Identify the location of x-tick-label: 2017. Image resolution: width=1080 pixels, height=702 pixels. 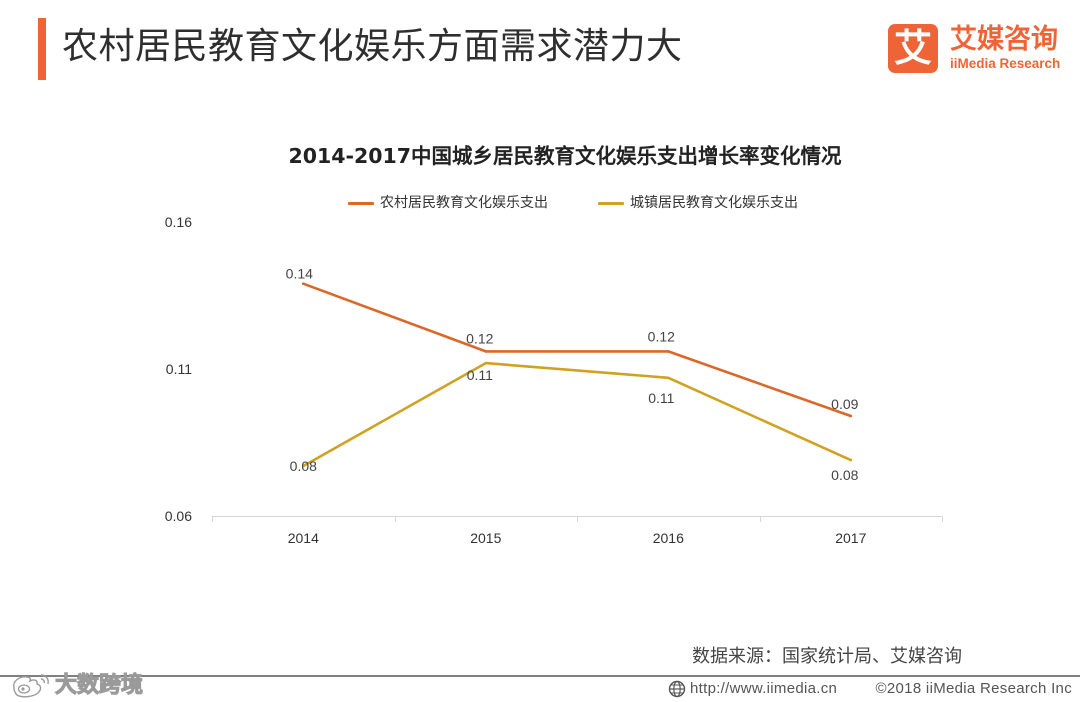
(850, 538).